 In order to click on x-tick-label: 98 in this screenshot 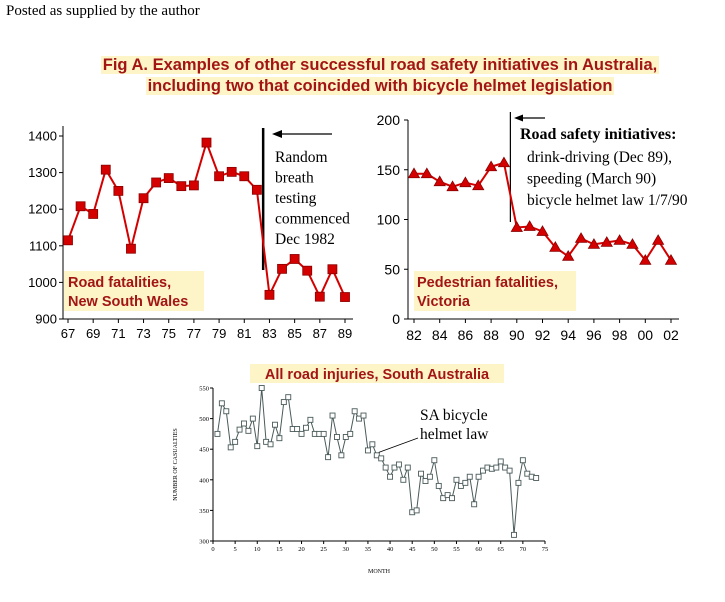, I will do `click(620, 335)`.